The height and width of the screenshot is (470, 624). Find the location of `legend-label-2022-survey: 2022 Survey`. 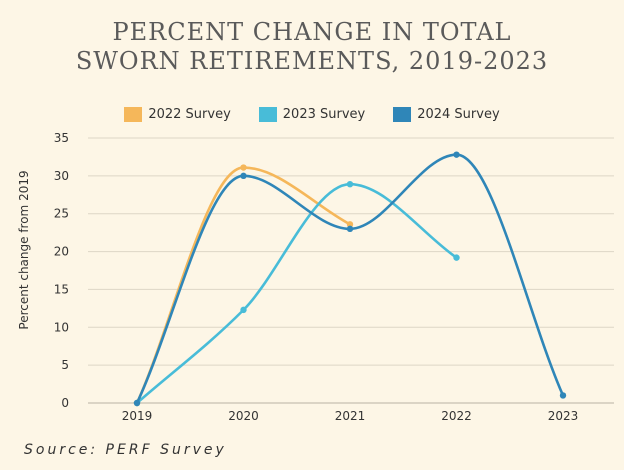

legend-label-2022-survey: 2022 Survey is located at coordinates (189, 114).